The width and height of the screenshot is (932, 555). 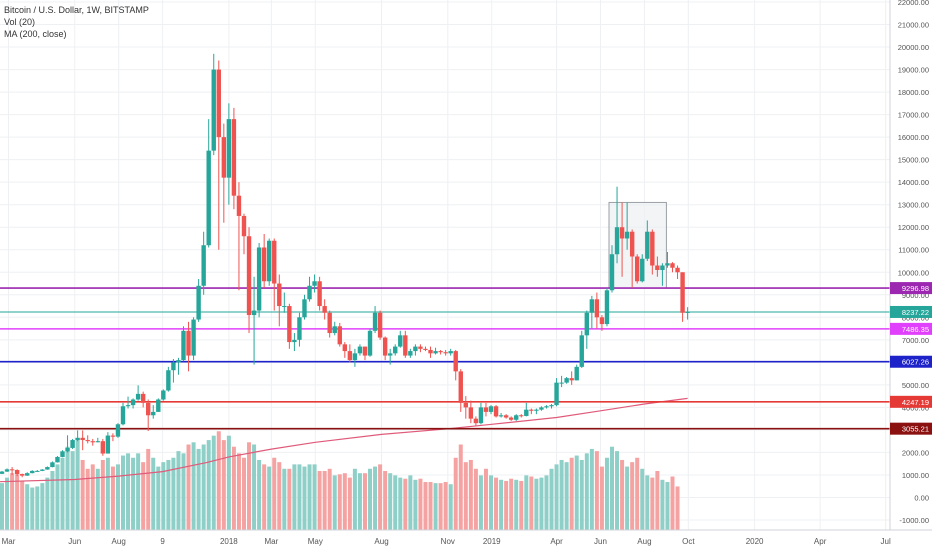 What do you see at coordinates (600, 541) in the screenshot?
I see `x-tick-label-11: Jun` at bounding box center [600, 541].